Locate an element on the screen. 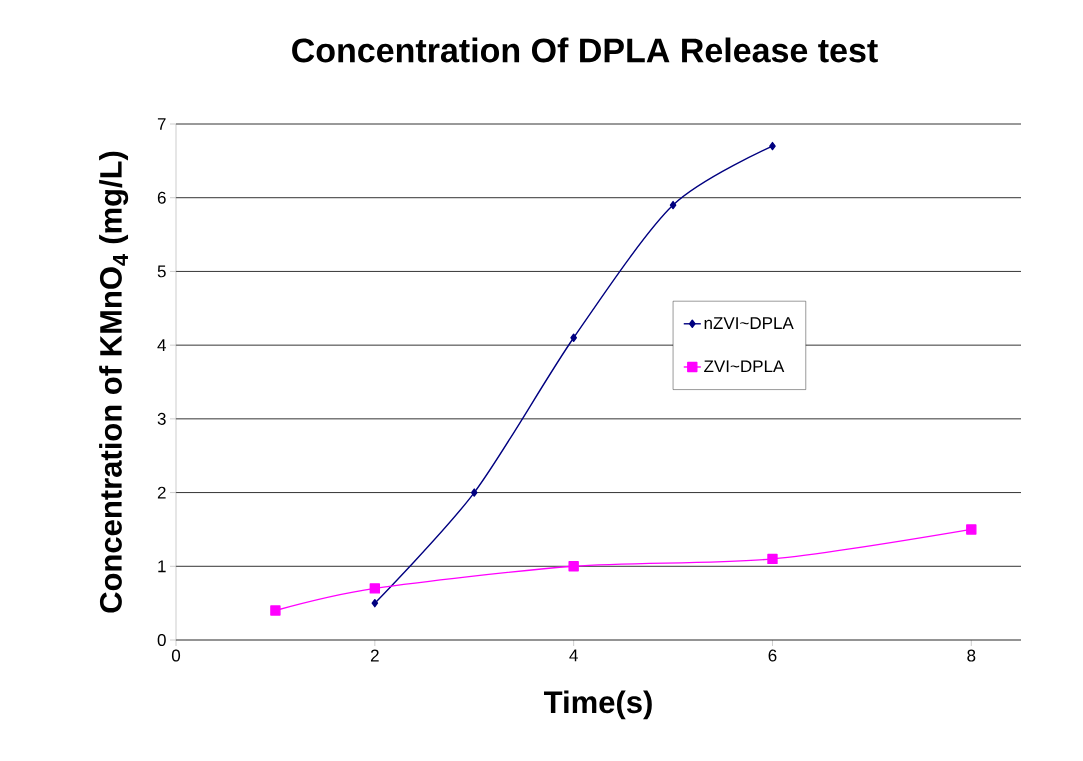  y-tick-label: 1 is located at coordinates (162, 566).